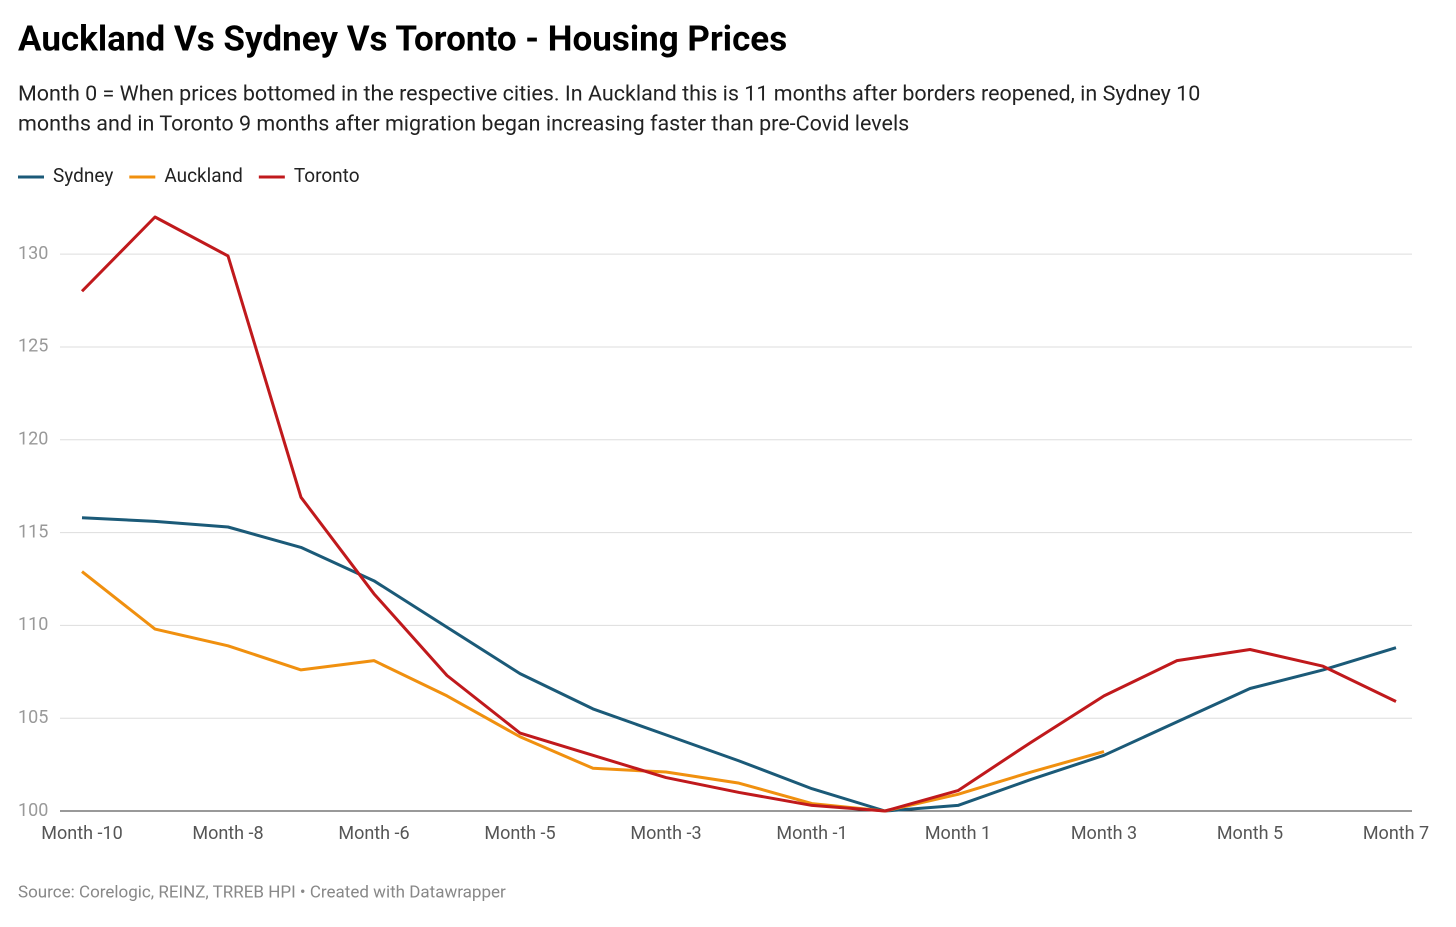  I want to click on x-tick-label: Month -5, so click(519, 833).